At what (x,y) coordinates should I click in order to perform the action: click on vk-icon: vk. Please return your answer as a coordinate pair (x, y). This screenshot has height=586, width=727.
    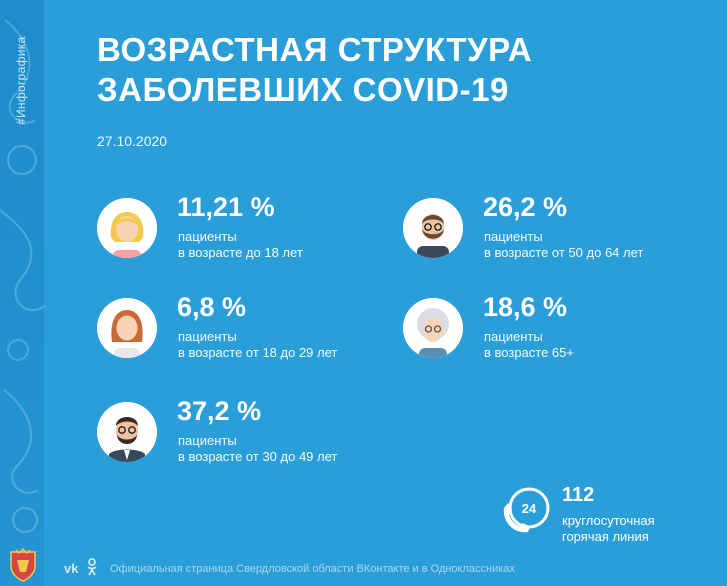
    Looking at the image, I should click on (71, 568).